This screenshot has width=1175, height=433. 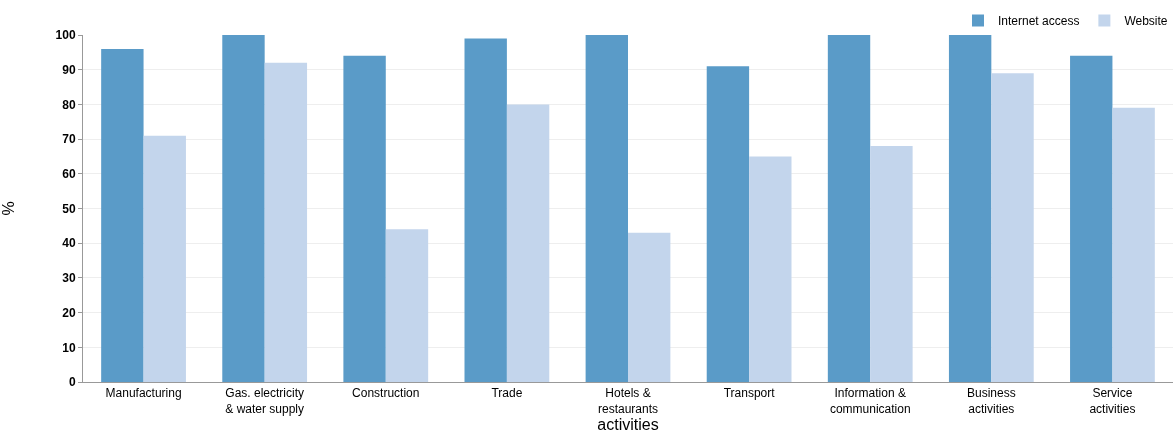 What do you see at coordinates (69, 312) in the screenshot?
I see `y-tick-label: 20` at bounding box center [69, 312].